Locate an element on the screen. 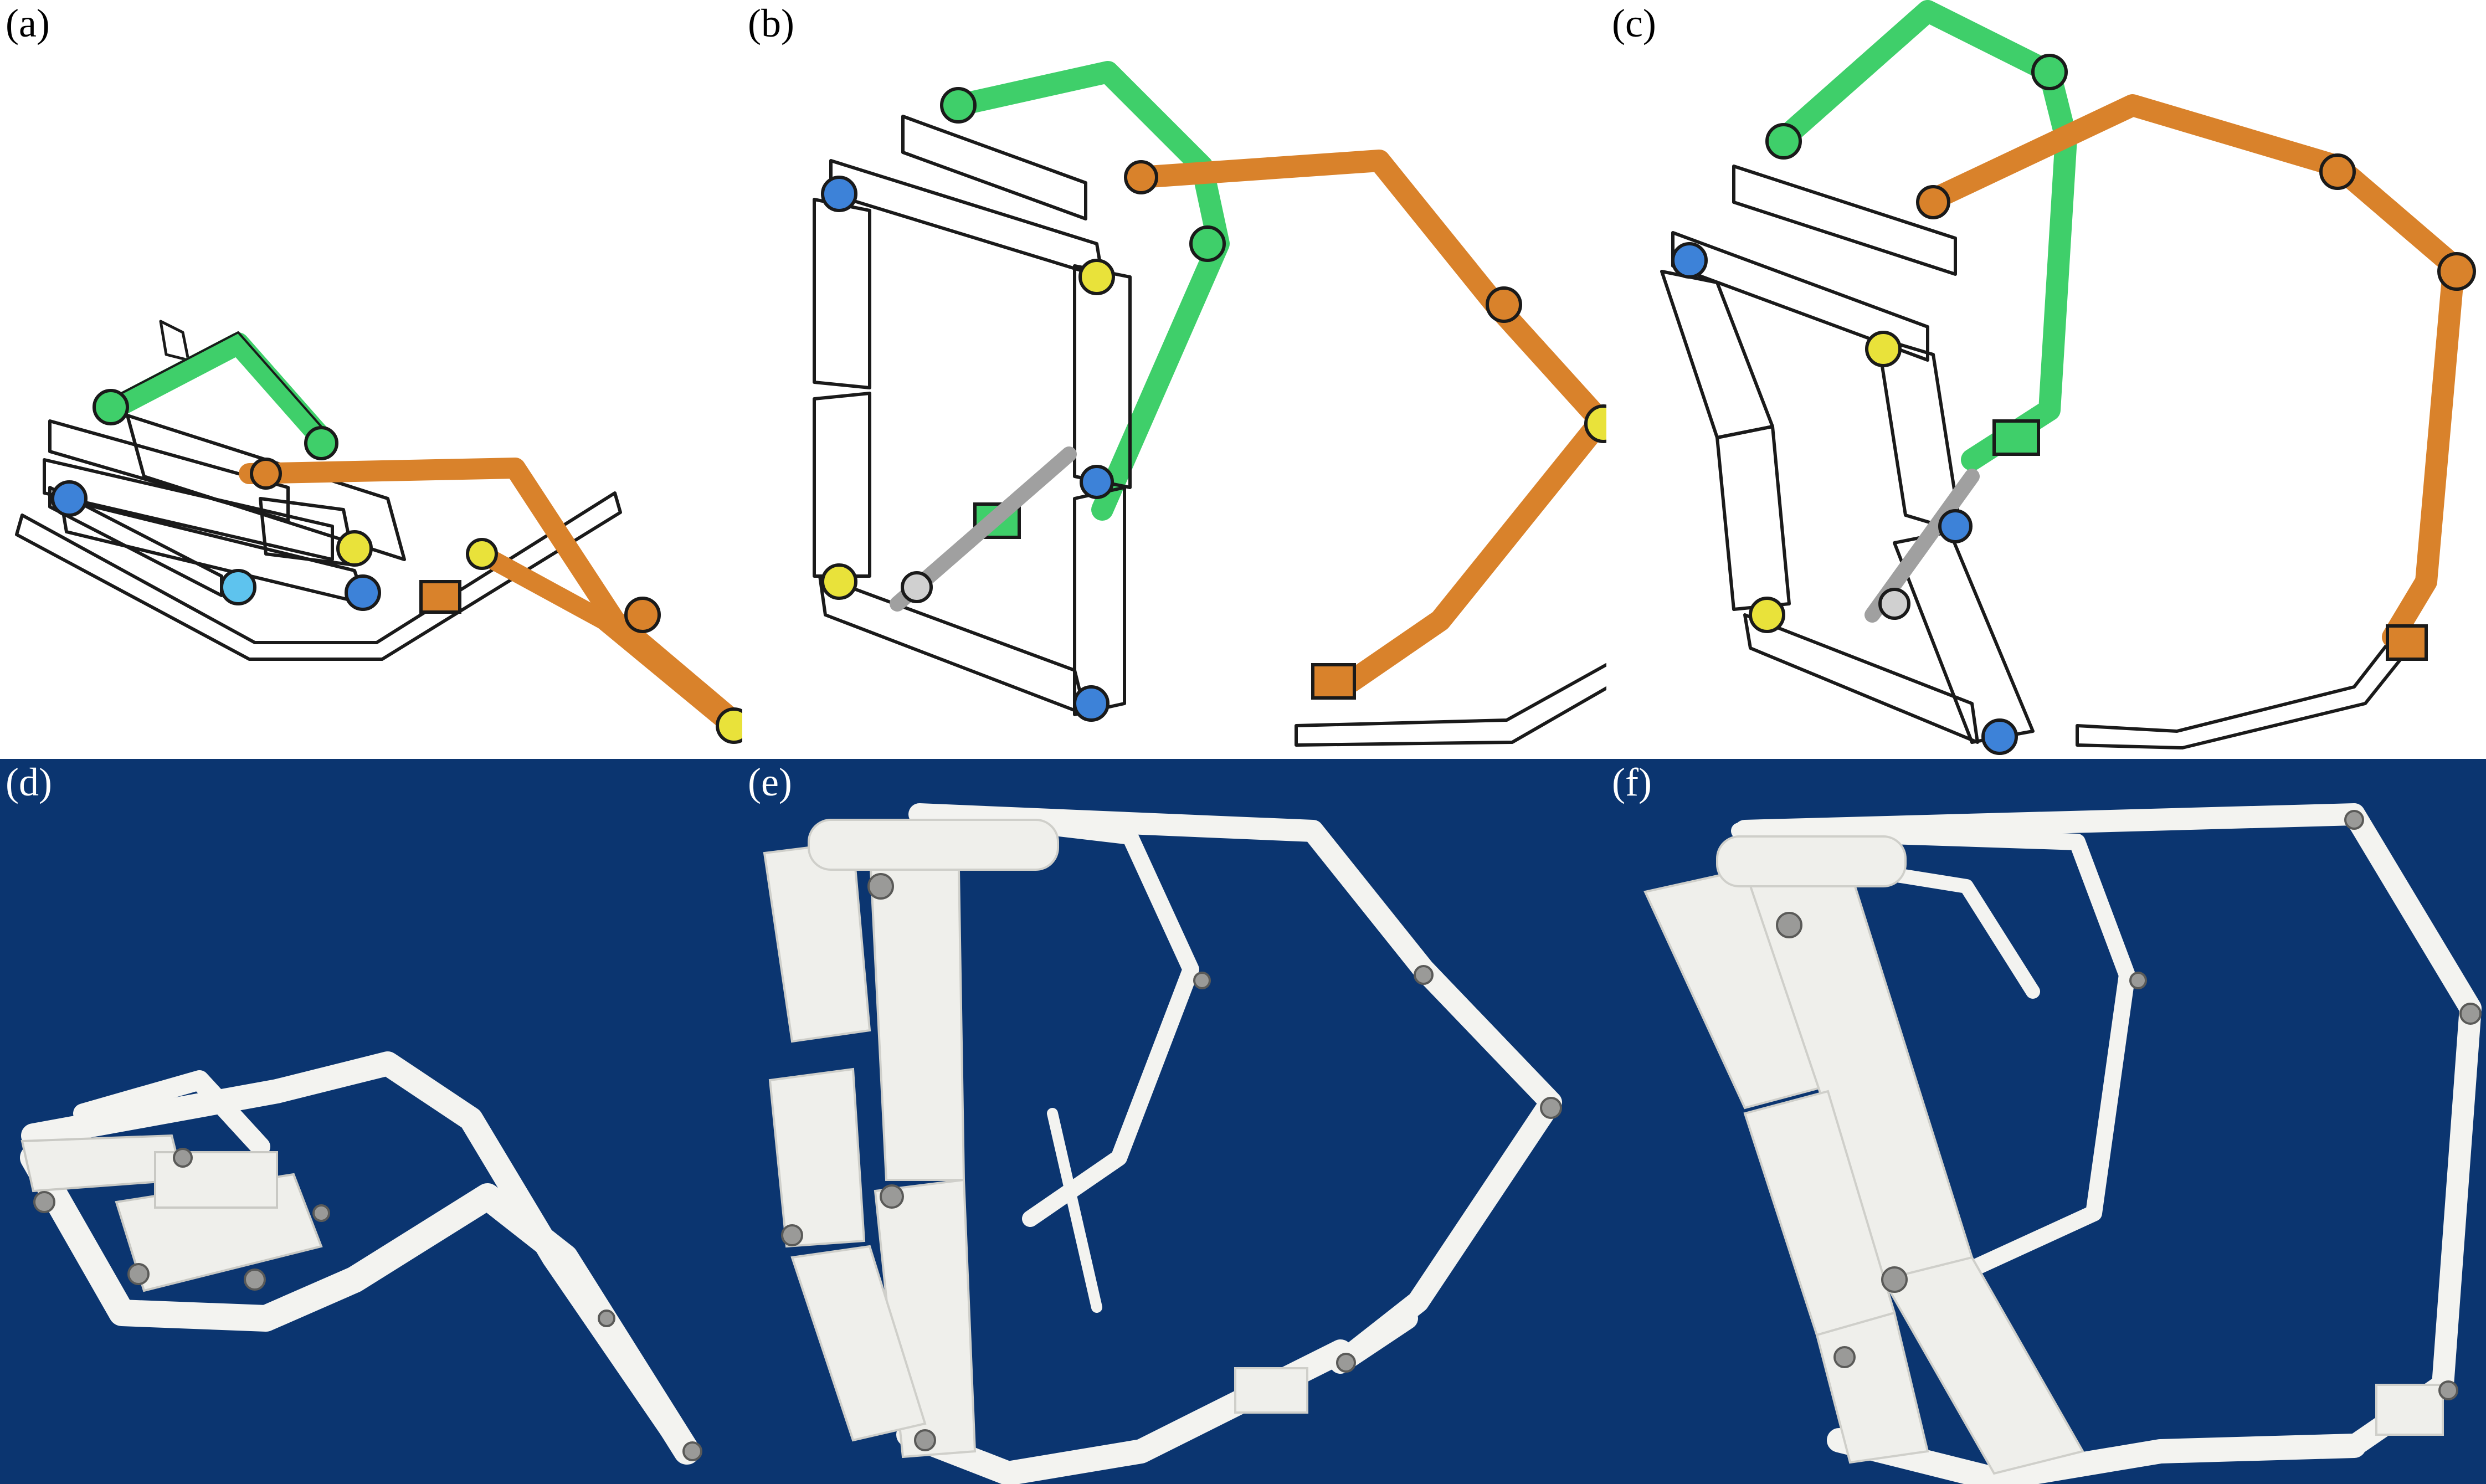 The image size is (2486, 1484). panel-label: (a) is located at coordinates (28, 23).